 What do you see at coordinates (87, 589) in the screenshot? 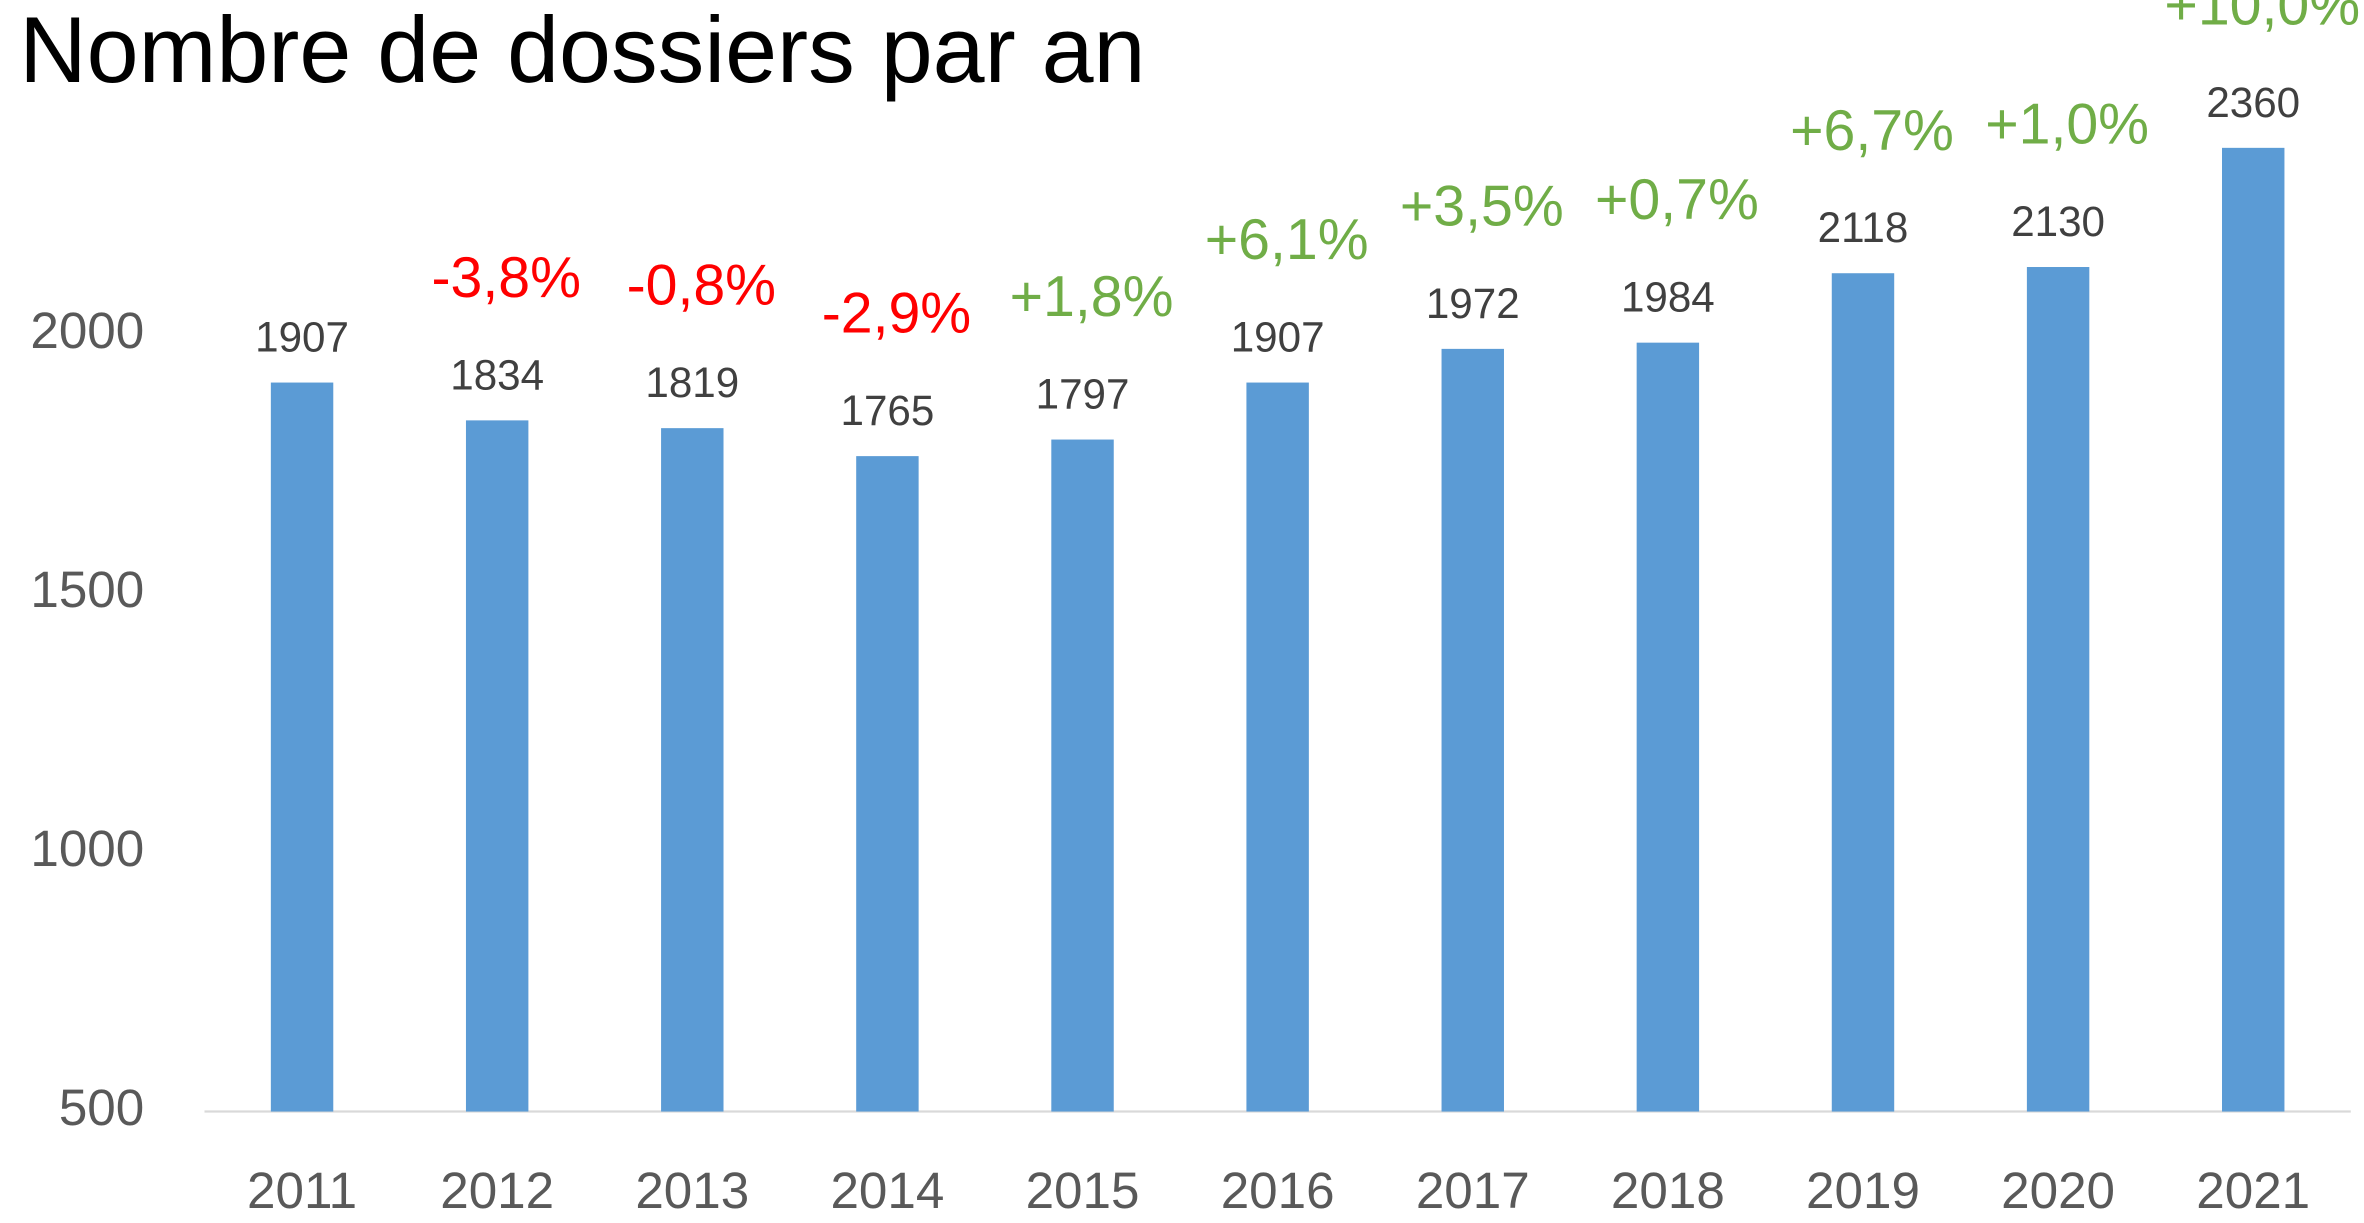
I see `y-tick-label: 1500` at bounding box center [87, 589].